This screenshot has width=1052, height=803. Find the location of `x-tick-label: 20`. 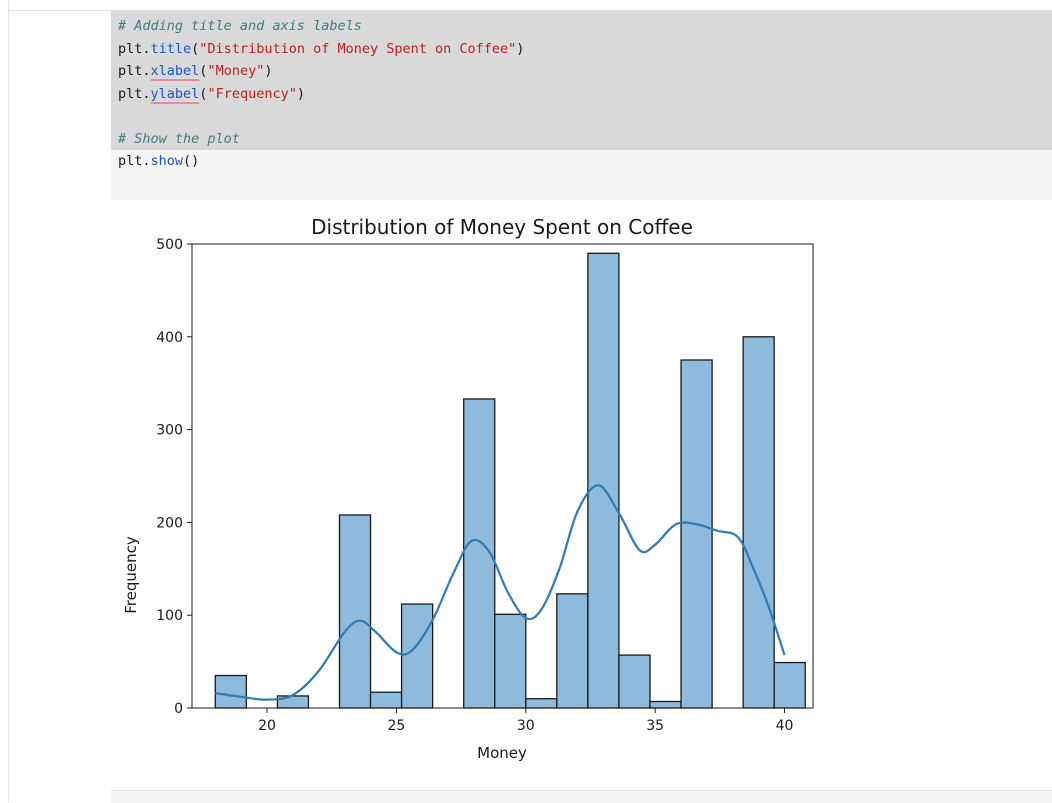

x-tick-label: 20 is located at coordinates (267, 726).